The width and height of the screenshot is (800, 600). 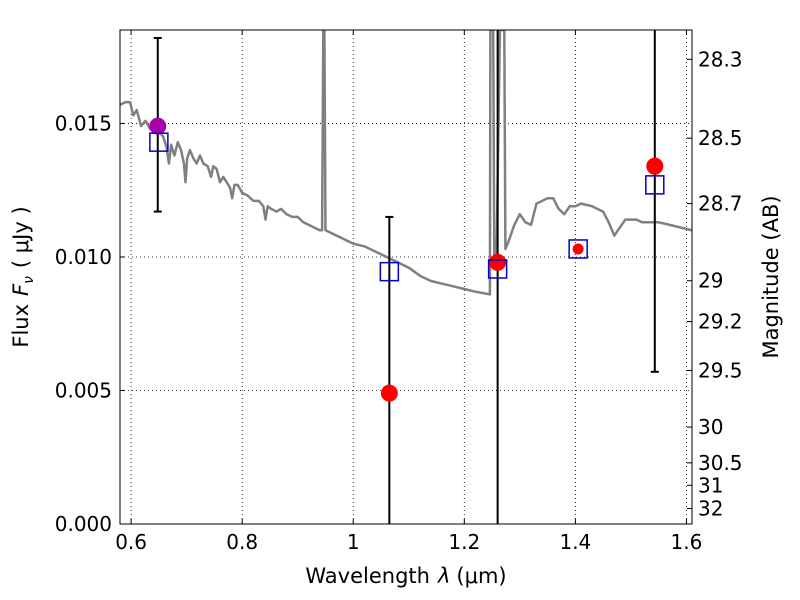 What do you see at coordinates (720, 463) in the screenshot?
I see `y2-tick-label: 30.5` at bounding box center [720, 463].